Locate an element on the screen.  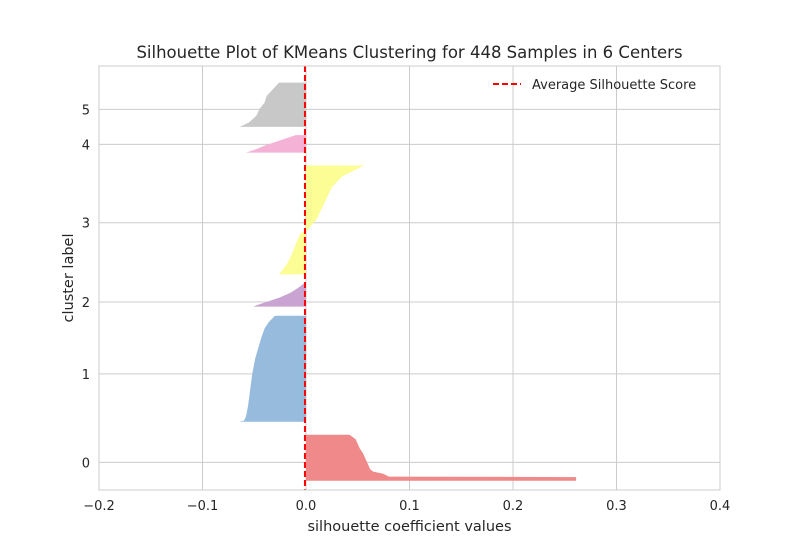
y-axis-label: cluster label is located at coordinates (69, 278).